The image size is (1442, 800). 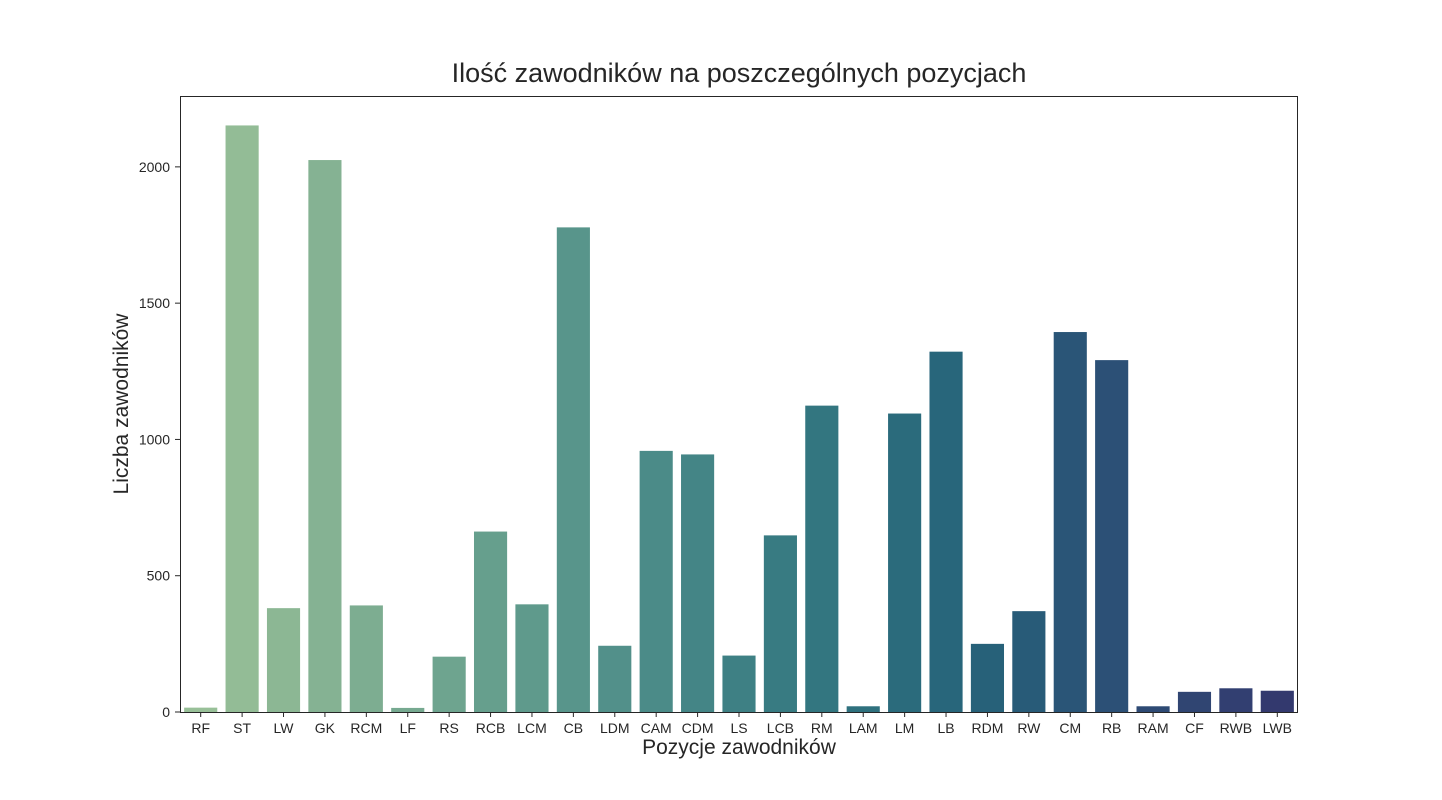 What do you see at coordinates (1194, 728) in the screenshot?
I see `x-tick-label: CF` at bounding box center [1194, 728].